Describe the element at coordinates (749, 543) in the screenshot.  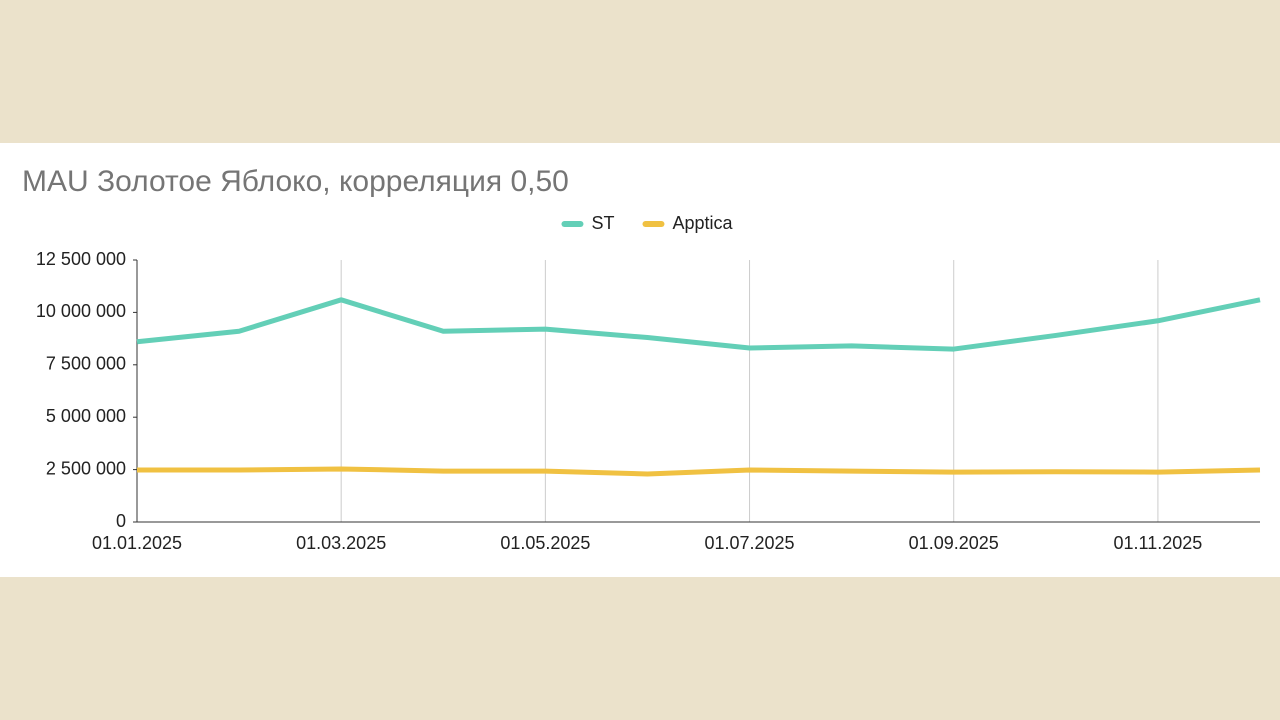
I see `x-tick-label: 01.07.2025` at that location.